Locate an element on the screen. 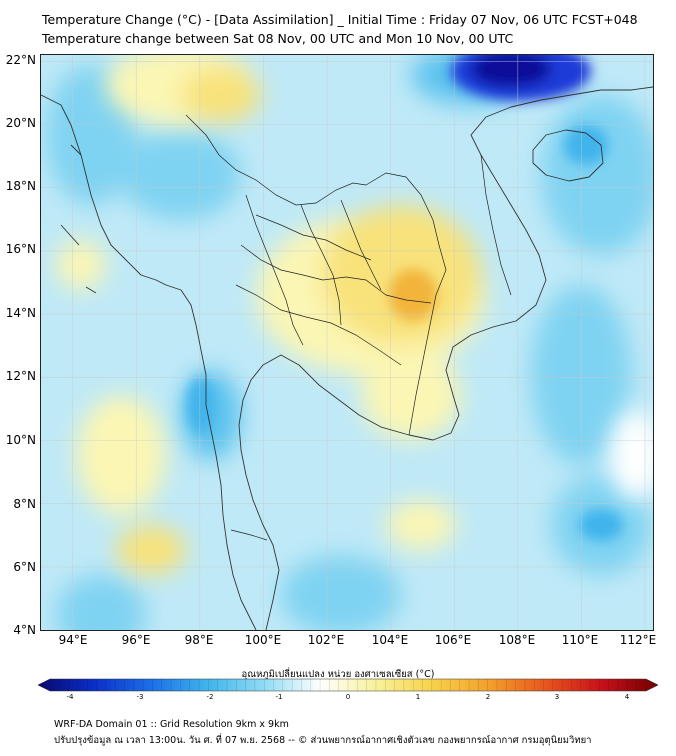 The width and height of the screenshot is (676, 756). lat-label-18n: 18°N is located at coordinates (20, 186).